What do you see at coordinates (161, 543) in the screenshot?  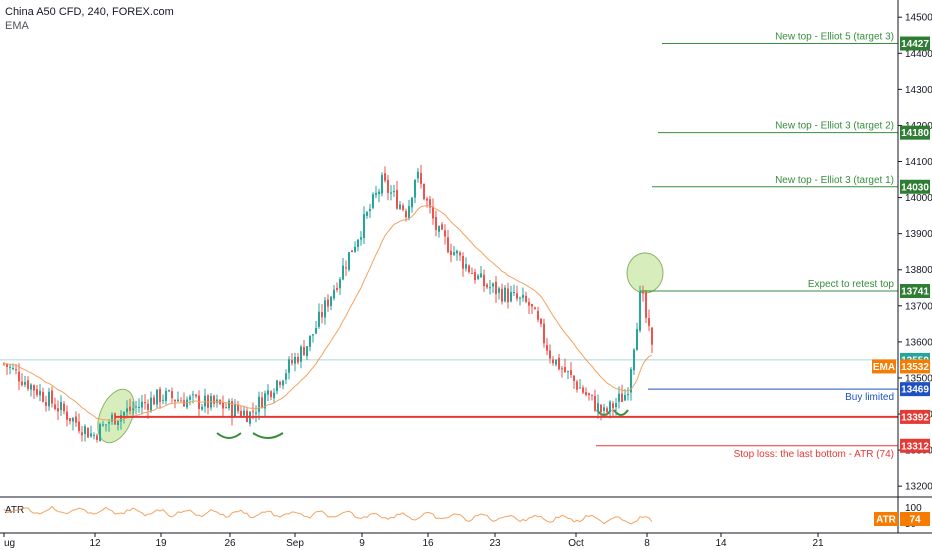 I see `x-tick-label: 19` at bounding box center [161, 543].